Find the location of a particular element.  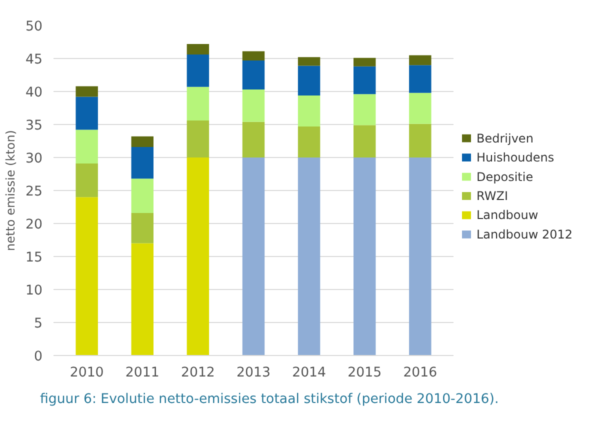

x-tick-label: 2016 is located at coordinates (420, 373).